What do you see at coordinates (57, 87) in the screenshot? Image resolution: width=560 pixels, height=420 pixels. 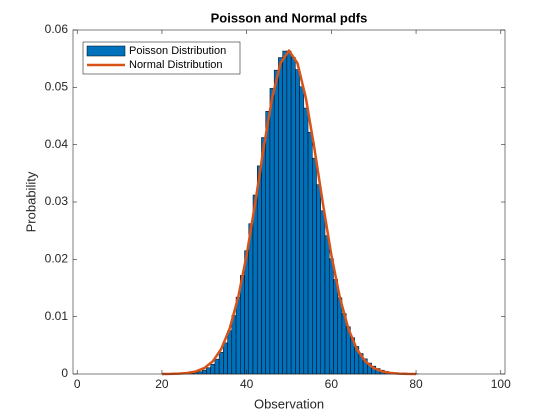 I see `y-tick-label: 0.05` at bounding box center [57, 87].